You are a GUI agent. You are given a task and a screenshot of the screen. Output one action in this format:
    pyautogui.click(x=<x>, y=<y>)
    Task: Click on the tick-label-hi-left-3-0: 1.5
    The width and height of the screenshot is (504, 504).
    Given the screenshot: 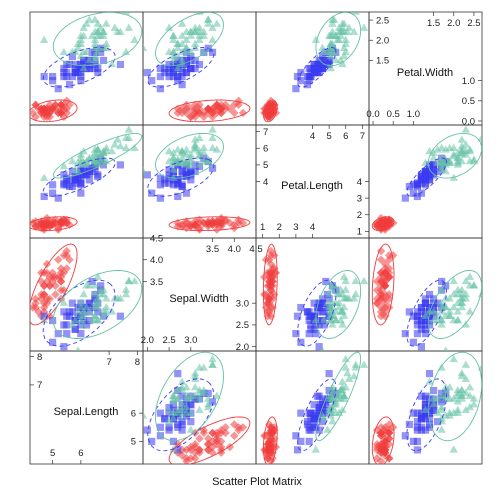 What is the action you would take?
    pyautogui.click(x=382, y=61)
    